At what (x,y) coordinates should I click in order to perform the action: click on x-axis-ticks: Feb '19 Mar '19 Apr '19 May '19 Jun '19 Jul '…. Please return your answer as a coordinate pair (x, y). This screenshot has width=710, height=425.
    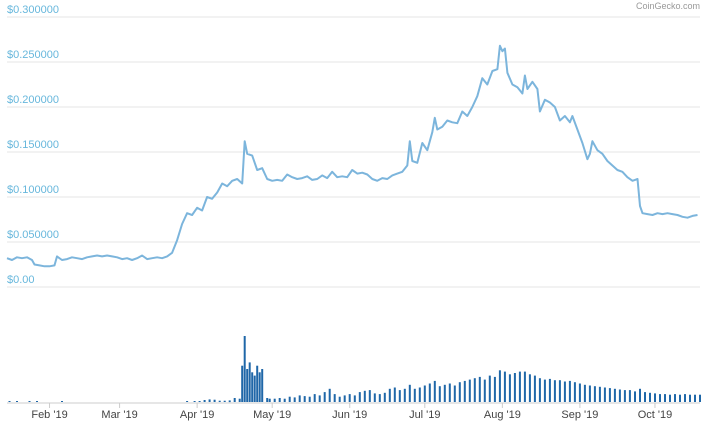
    Looking at the image, I should click on (351, 412).